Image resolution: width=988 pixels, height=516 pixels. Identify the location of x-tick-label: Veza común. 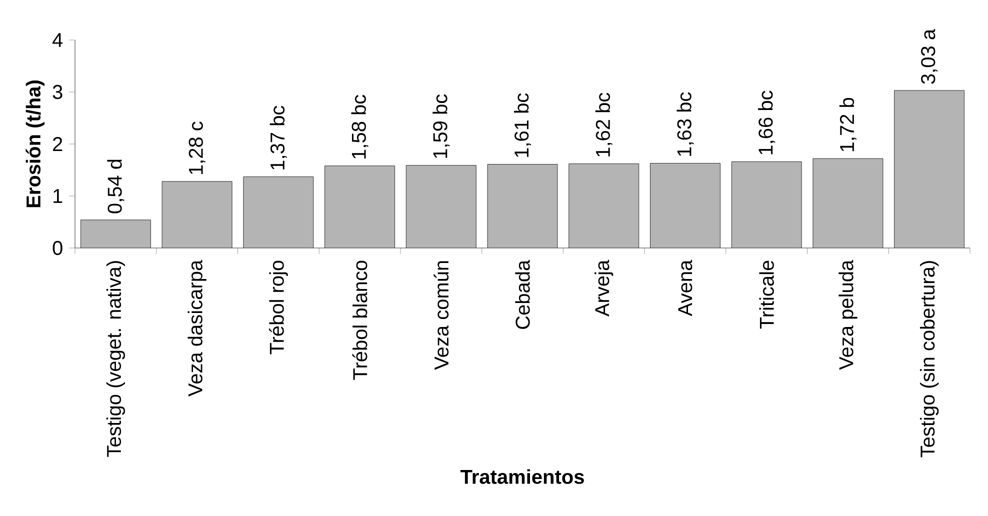
(441, 315).